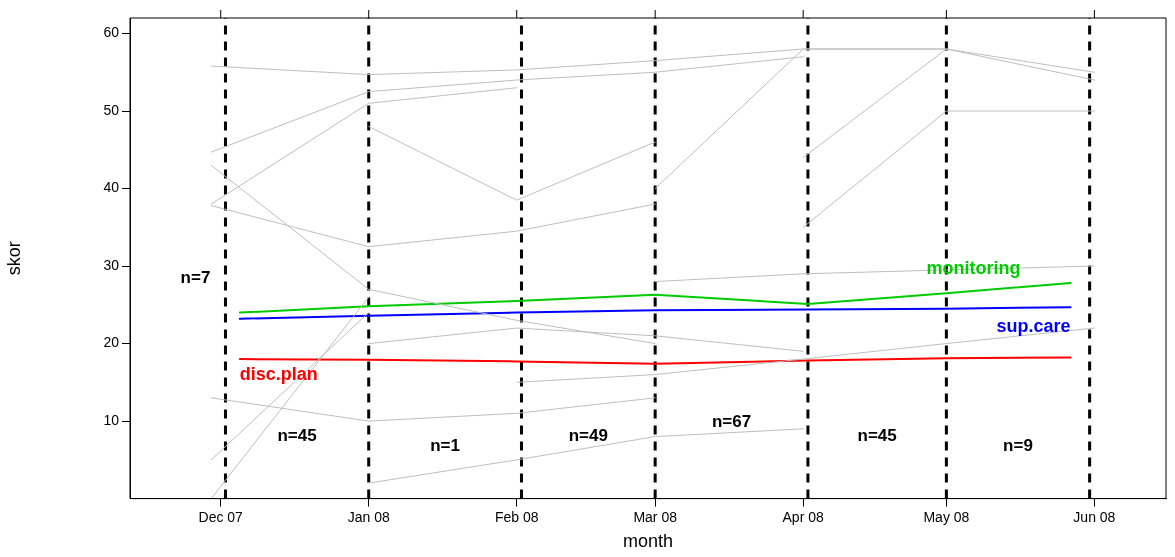 This screenshot has height=557, width=1175. Describe the element at coordinates (803, 516) in the screenshot. I see `x-tick-label: Apr 08` at that location.